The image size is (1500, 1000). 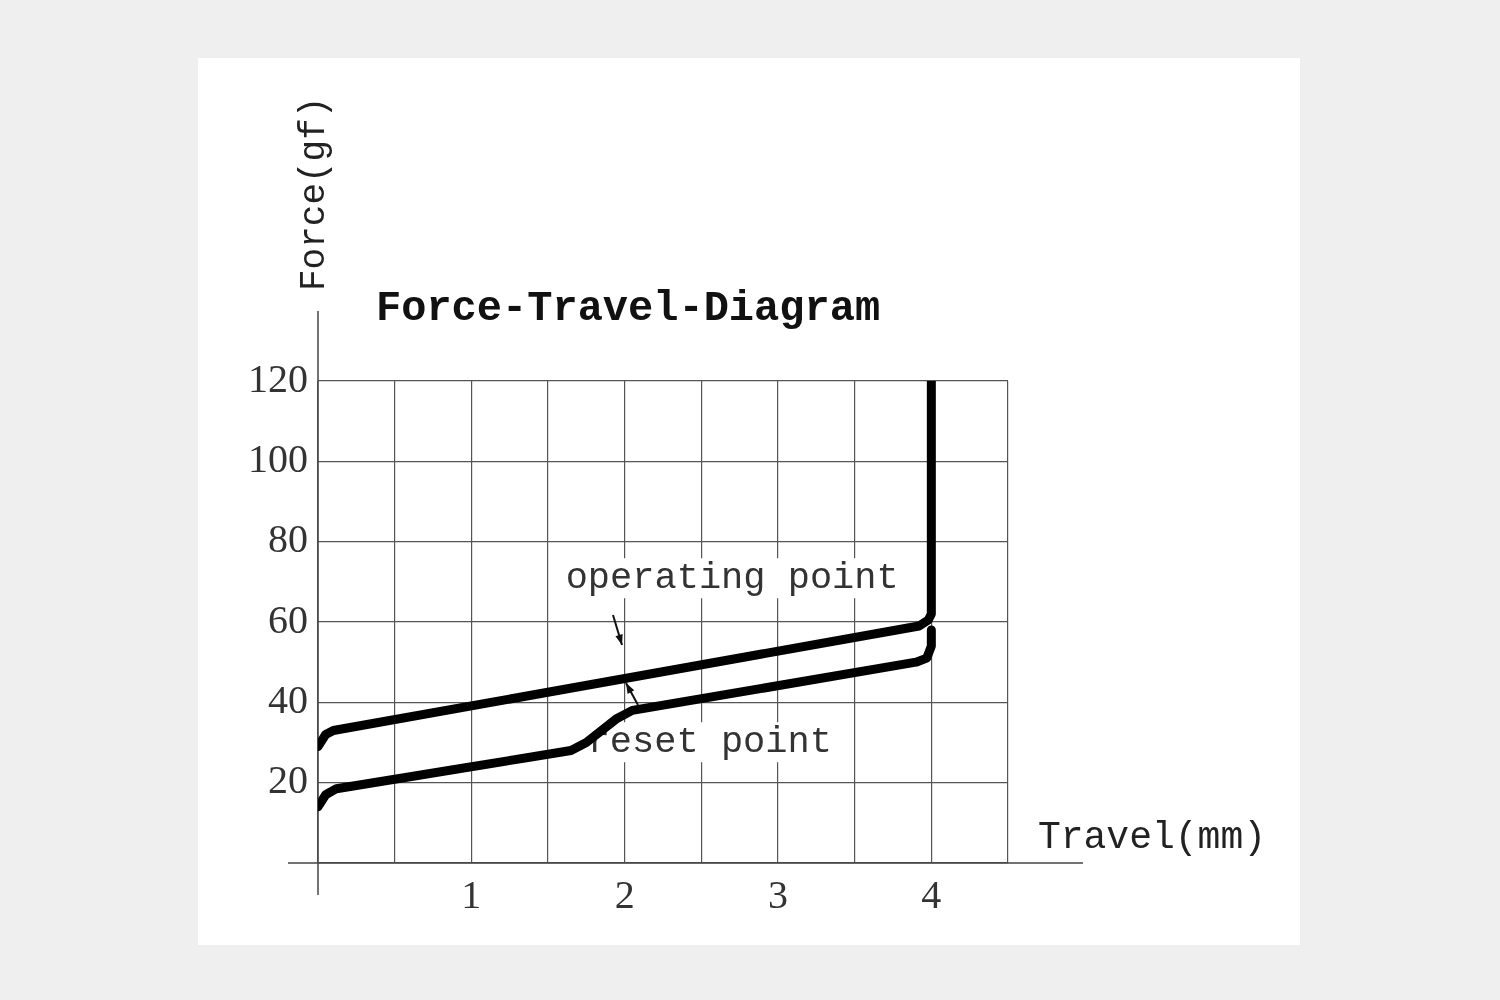 What do you see at coordinates (288, 619) in the screenshot?
I see `y-tick-label: 60` at bounding box center [288, 619].